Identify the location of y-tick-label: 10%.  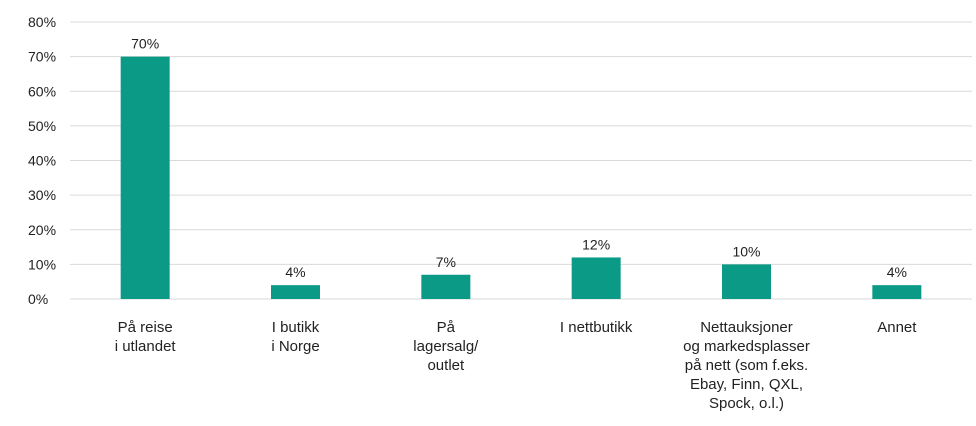
(42, 264).